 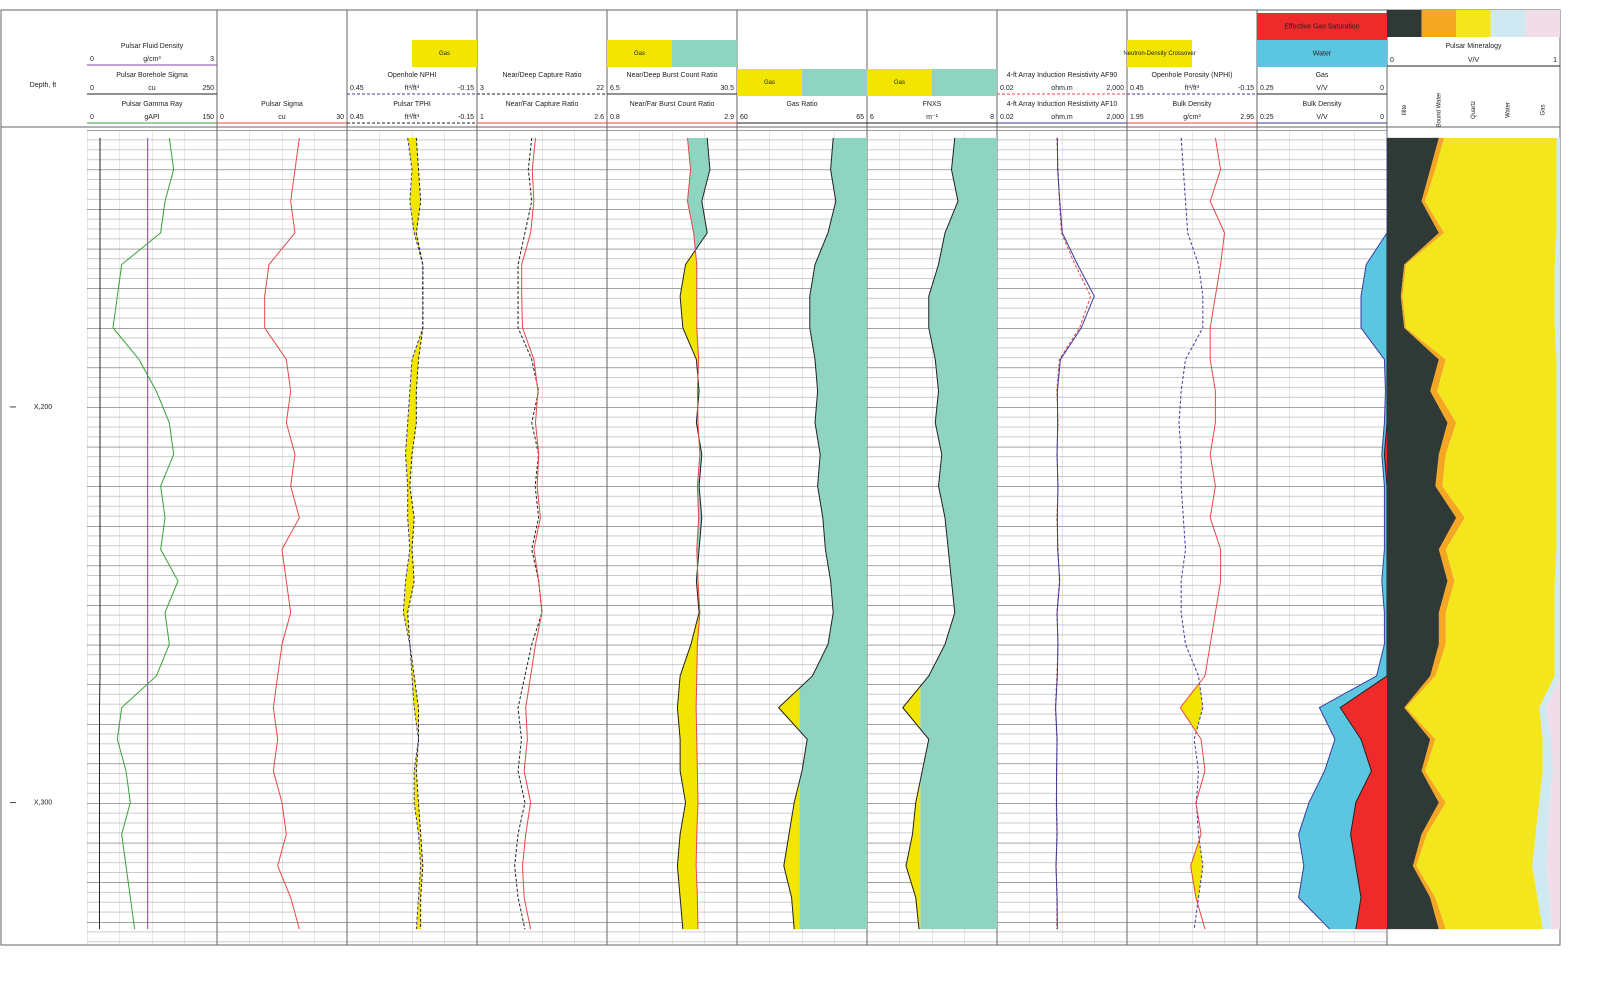 I want to click on curve-name: Gas, so click(x=1322, y=75).